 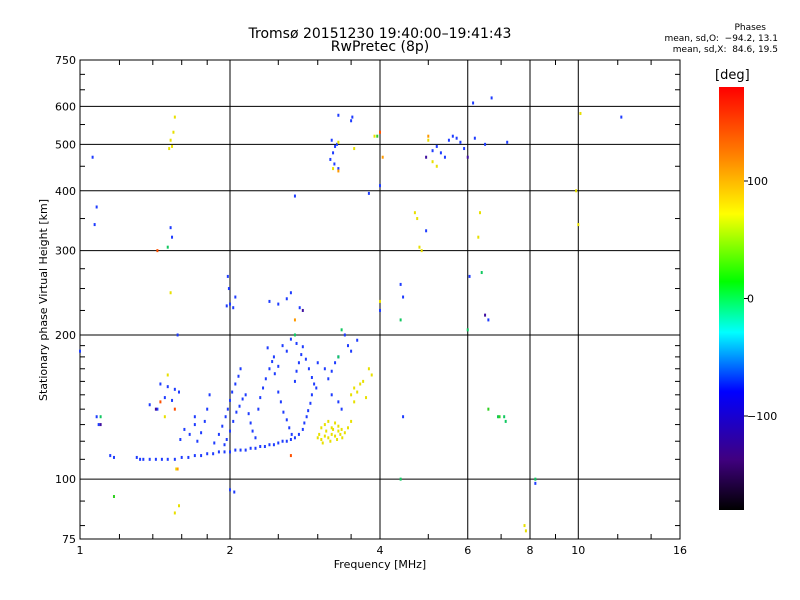 I want to click on x-axis-label: Frequency [MHz], so click(x=380, y=564).